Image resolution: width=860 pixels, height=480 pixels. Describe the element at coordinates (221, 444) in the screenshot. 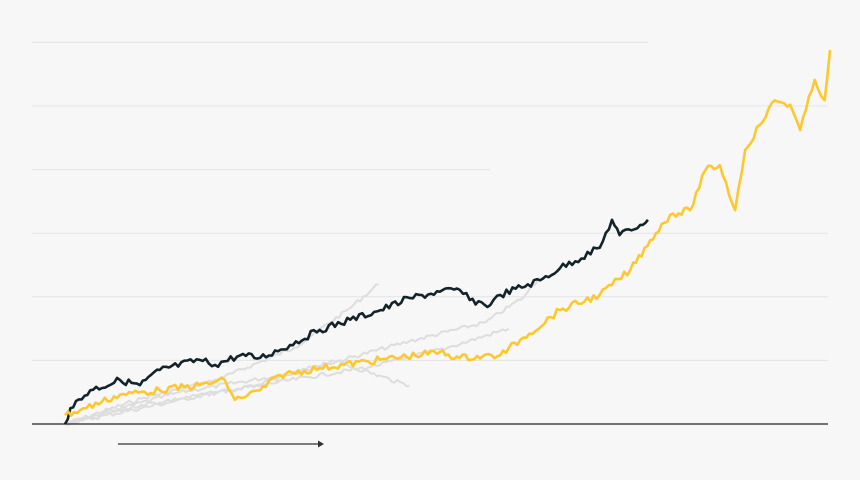

I see `time-arrow` at that location.